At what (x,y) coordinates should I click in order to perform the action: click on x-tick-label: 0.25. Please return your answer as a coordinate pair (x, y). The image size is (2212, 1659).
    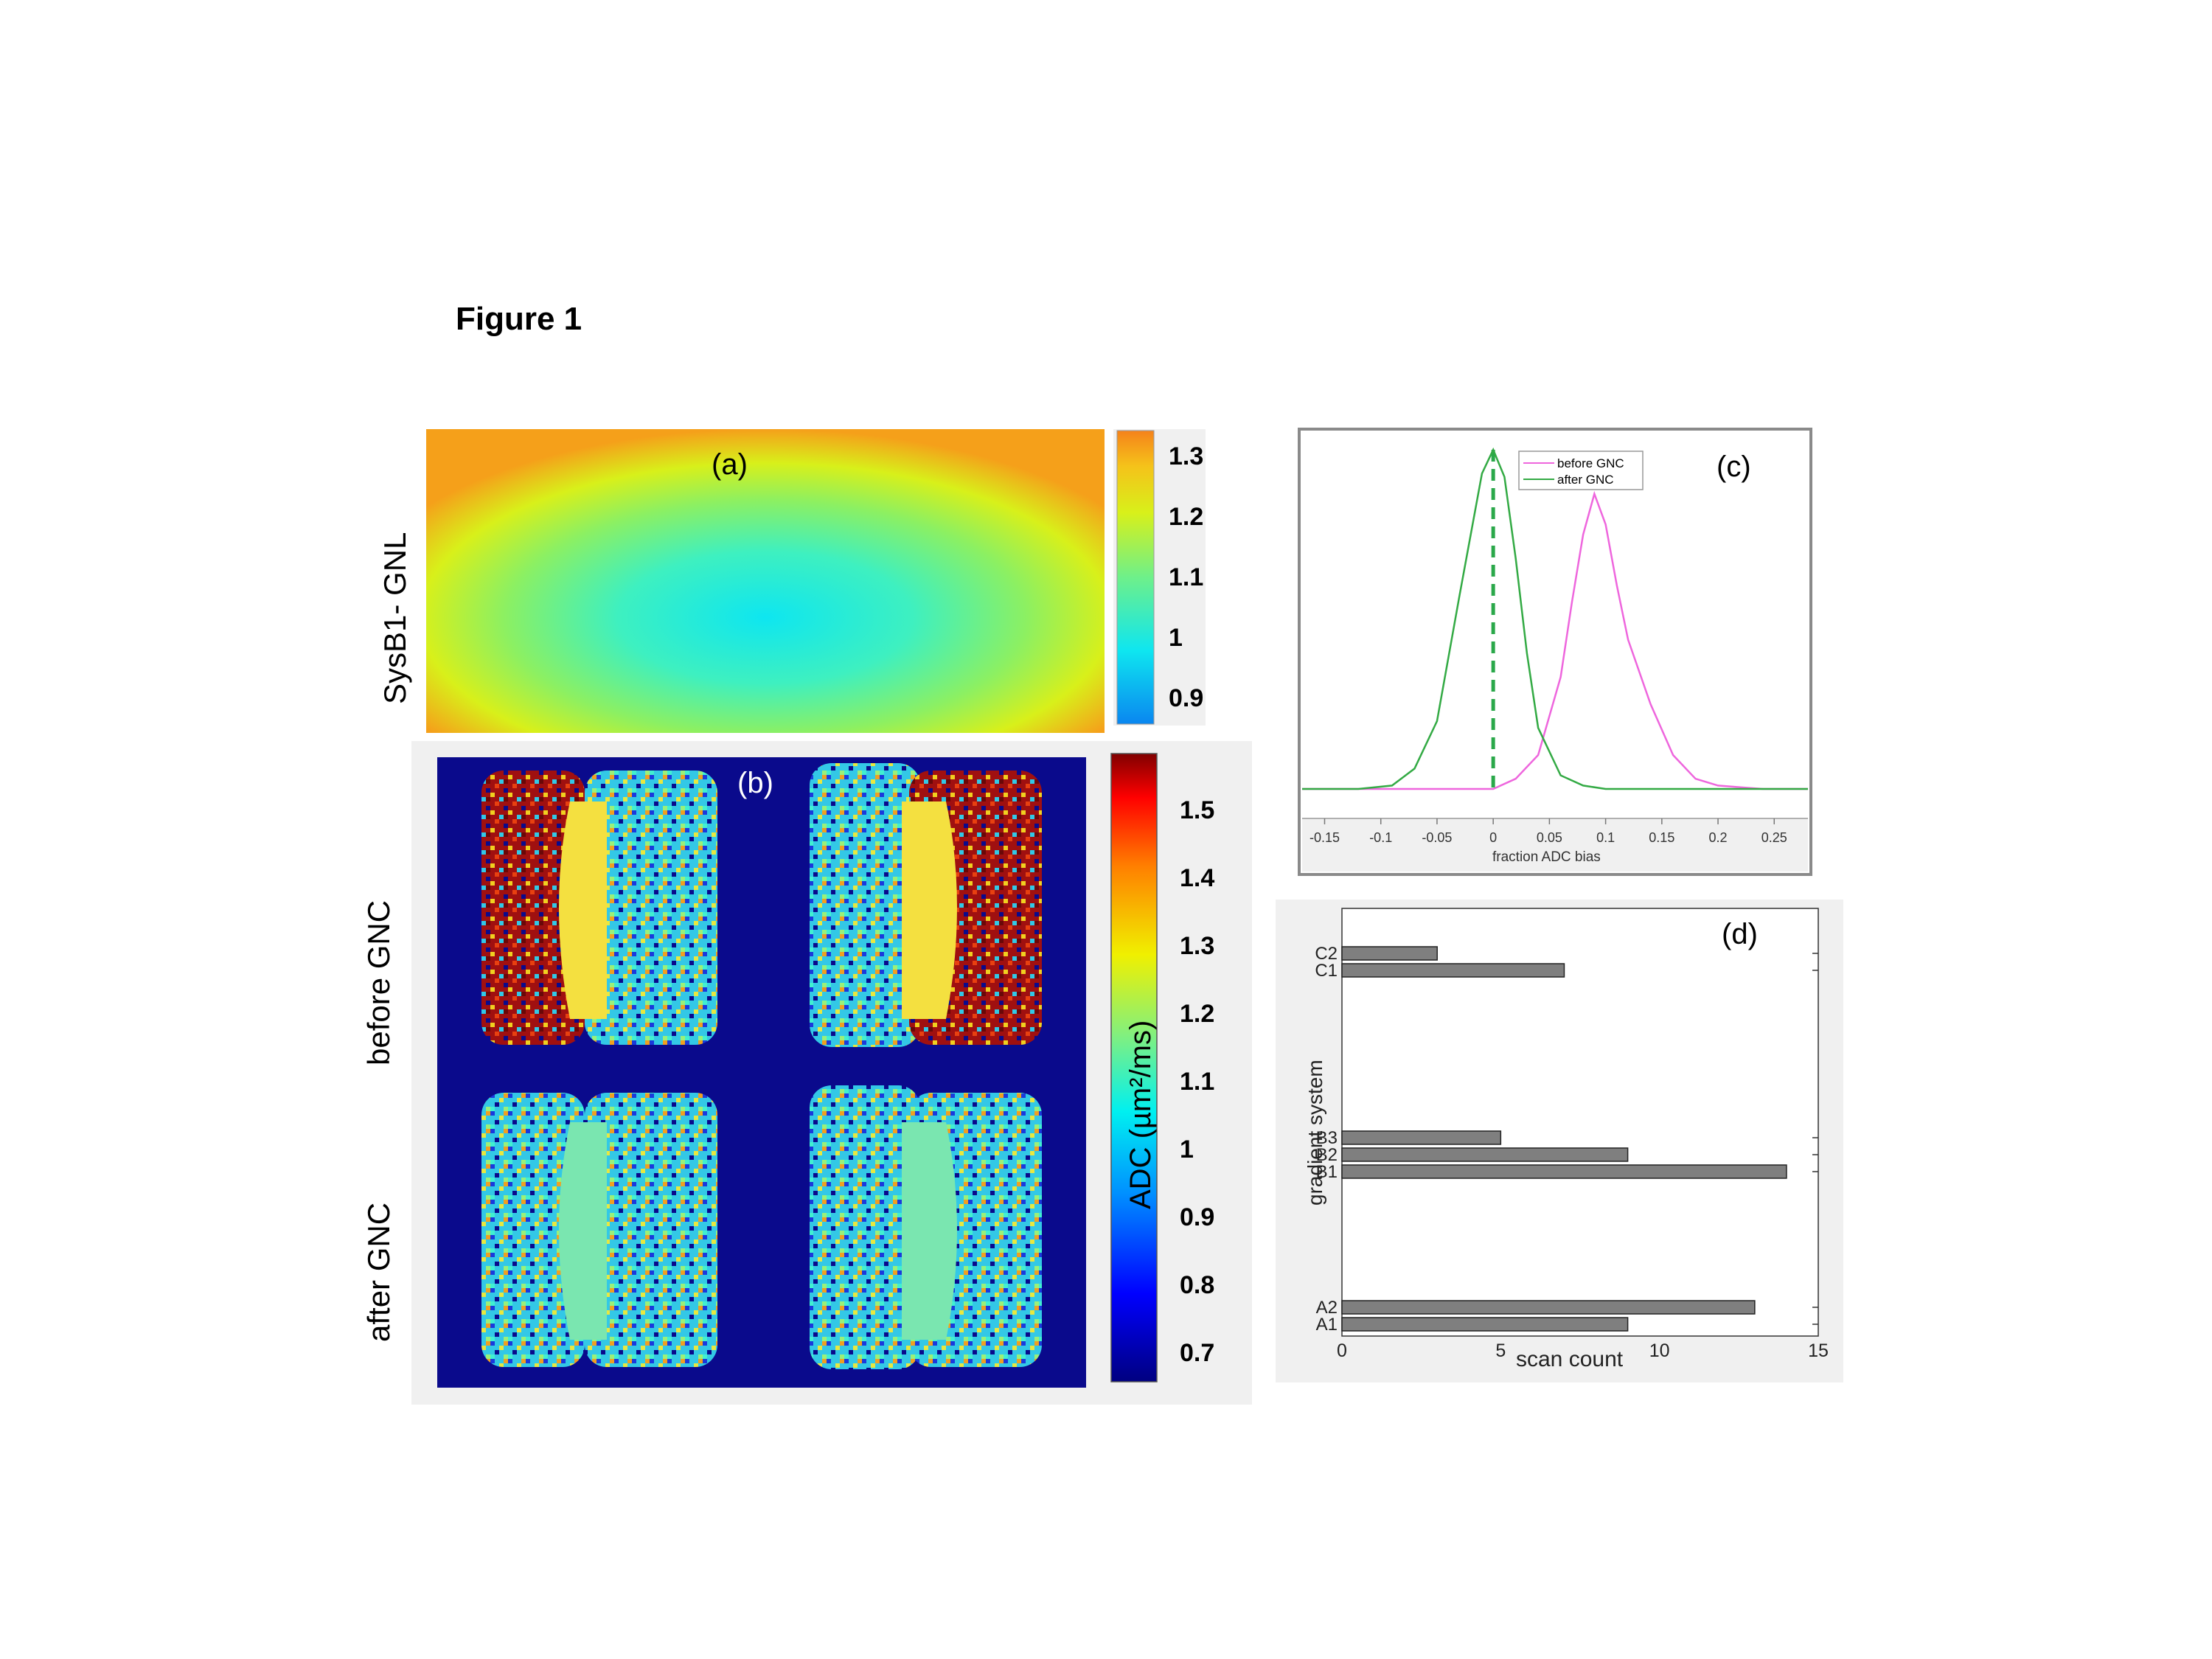
    Looking at the image, I should click on (1774, 837).